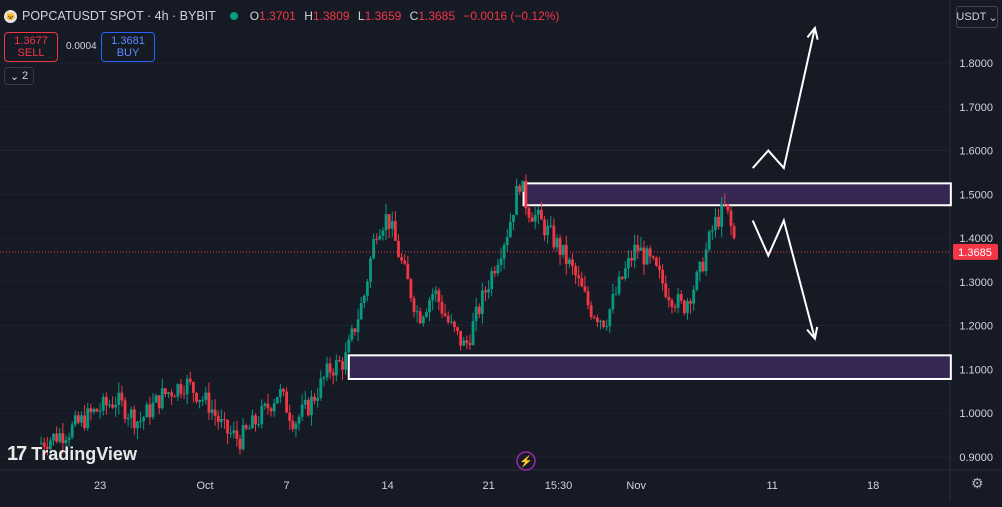 The width and height of the screenshot is (1002, 507). I want to click on currency-select: USDT ⌄, so click(977, 17).